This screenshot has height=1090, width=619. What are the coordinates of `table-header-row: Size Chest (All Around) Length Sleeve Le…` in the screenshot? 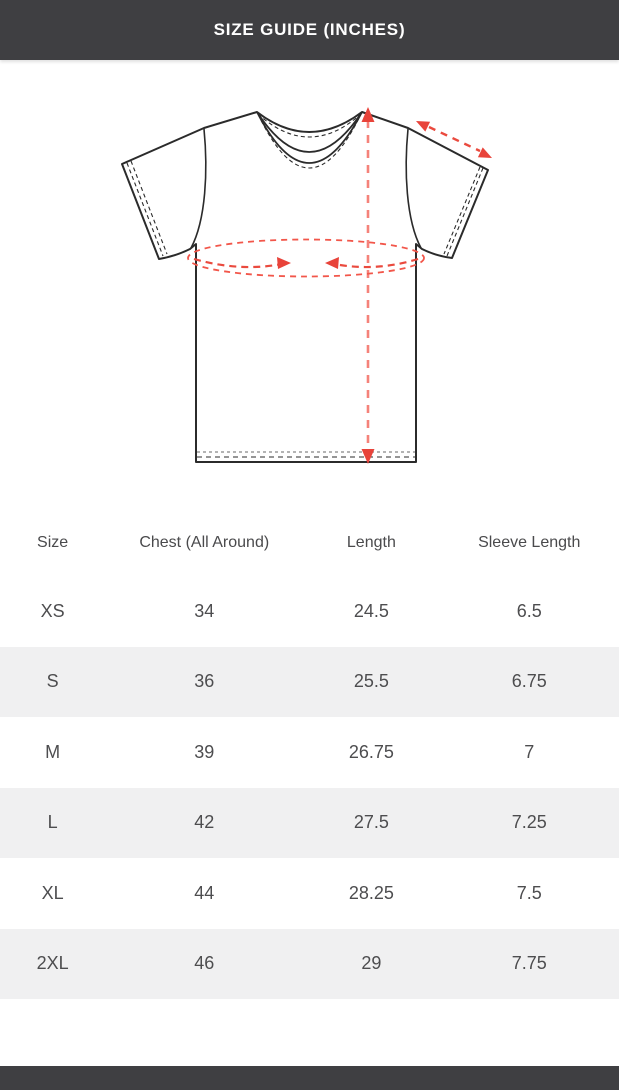 It's located at (309, 543).